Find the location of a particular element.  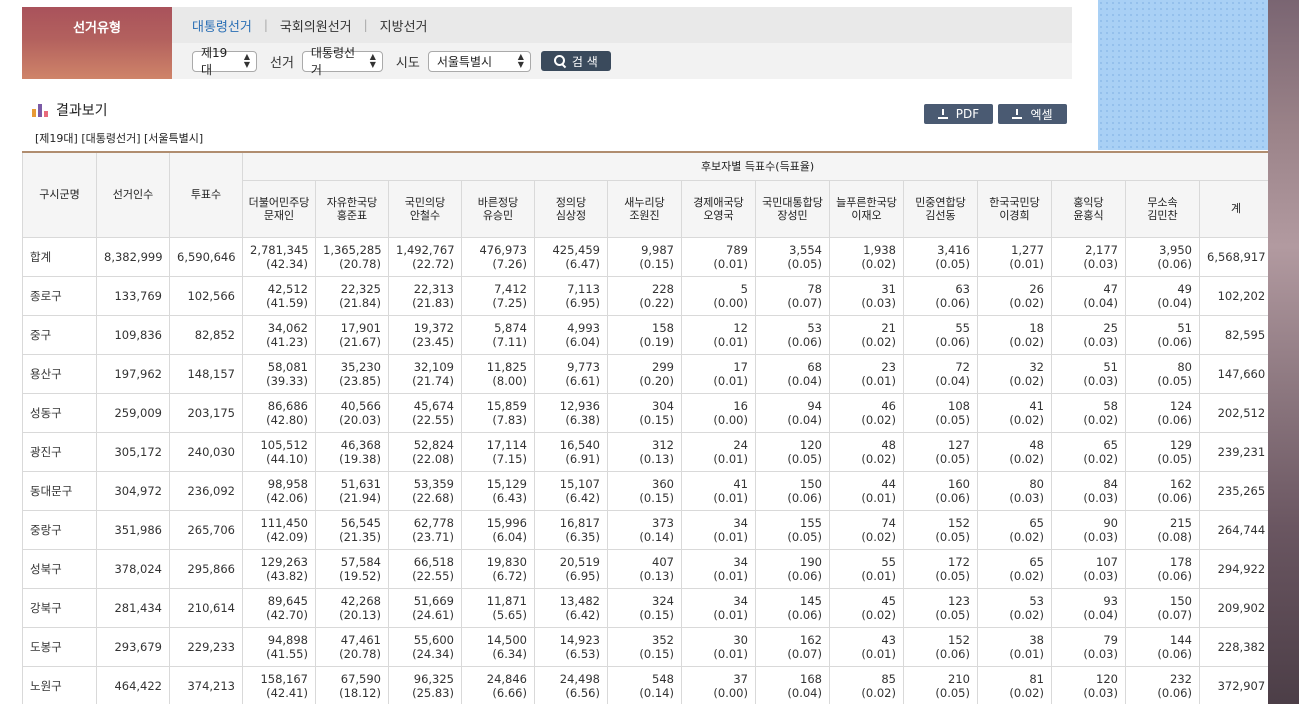

candidate-party: 홍익당 is located at coordinates (1088, 202).